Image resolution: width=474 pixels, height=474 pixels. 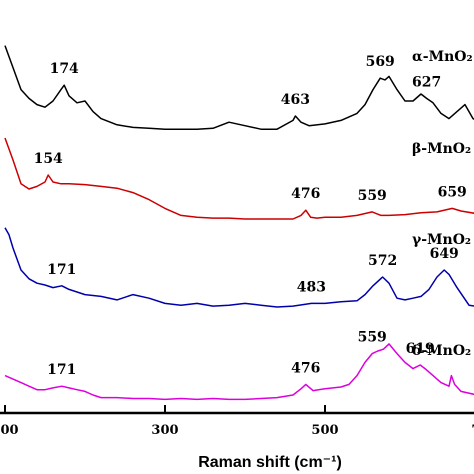 I want to click on peak-label-10: 572, so click(x=382, y=261).